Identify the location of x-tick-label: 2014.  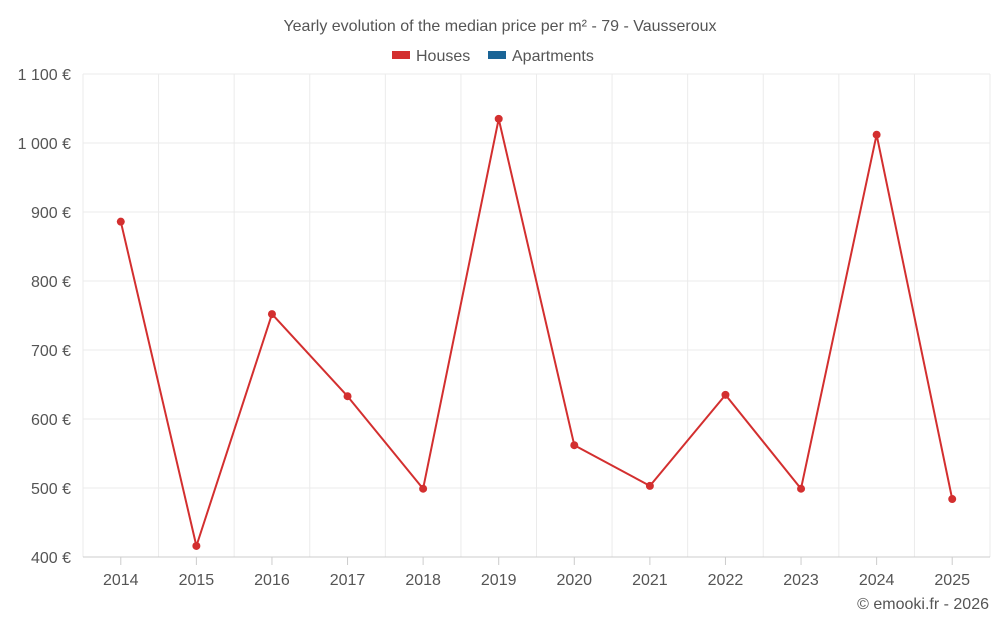
(121, 580).